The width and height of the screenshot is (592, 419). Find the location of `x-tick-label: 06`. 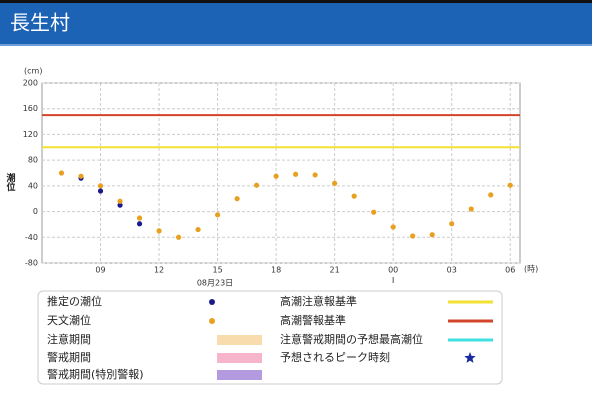

x-tick-label: 06 is located at coordinates (510, 270).